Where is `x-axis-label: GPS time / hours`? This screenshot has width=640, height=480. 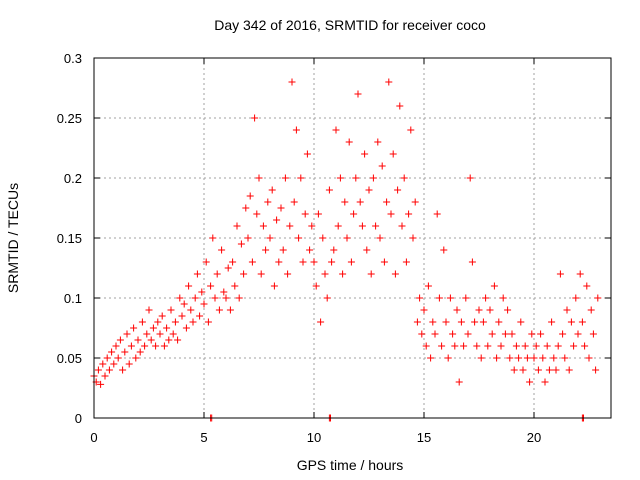
x-axis-label: GPS time / hours is located at coordinates (350, 465).